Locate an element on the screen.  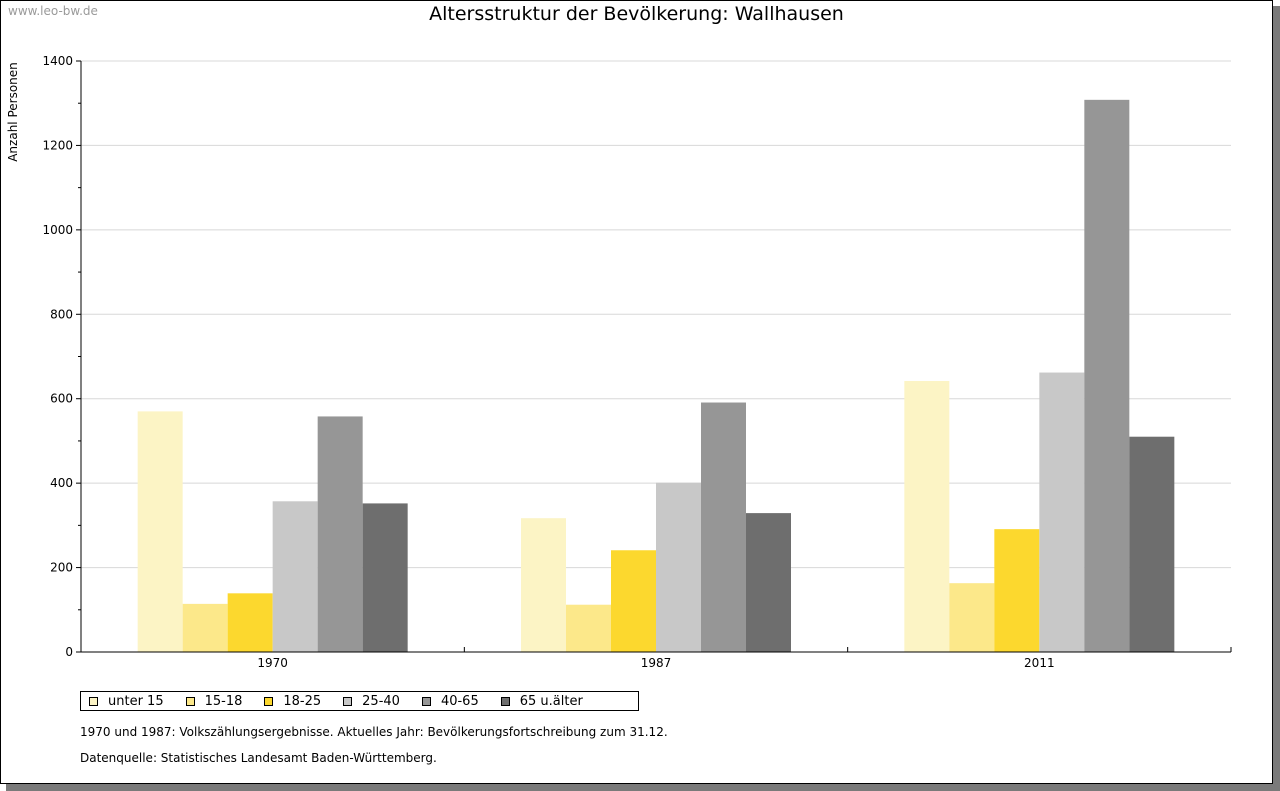
chart-legend: unter 15 15-18 18-25 25-40 40-65 65 u.älter is located at coordinates (359, 701).